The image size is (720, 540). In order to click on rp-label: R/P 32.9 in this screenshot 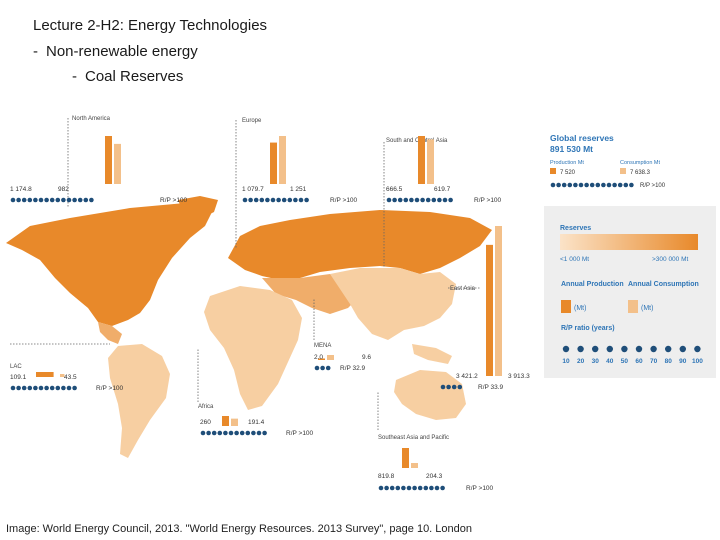, I will do `click(353, 368)`.